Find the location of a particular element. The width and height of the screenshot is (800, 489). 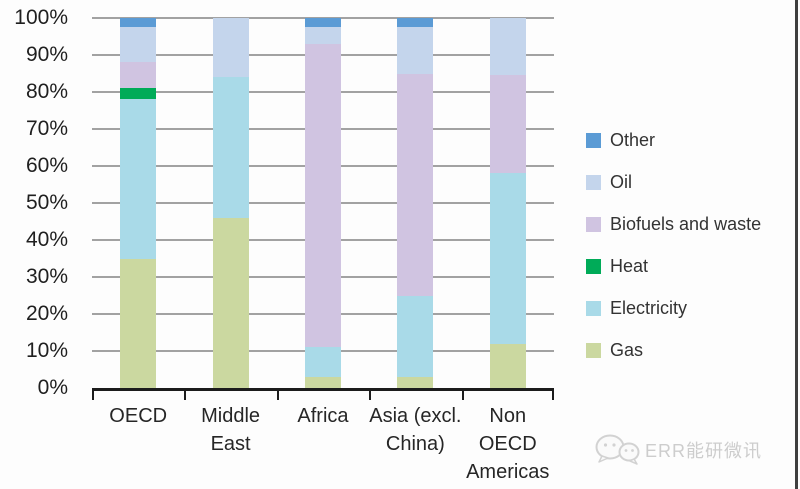

y-axis-tick-label: 80% is located at coordinates (46, 91).